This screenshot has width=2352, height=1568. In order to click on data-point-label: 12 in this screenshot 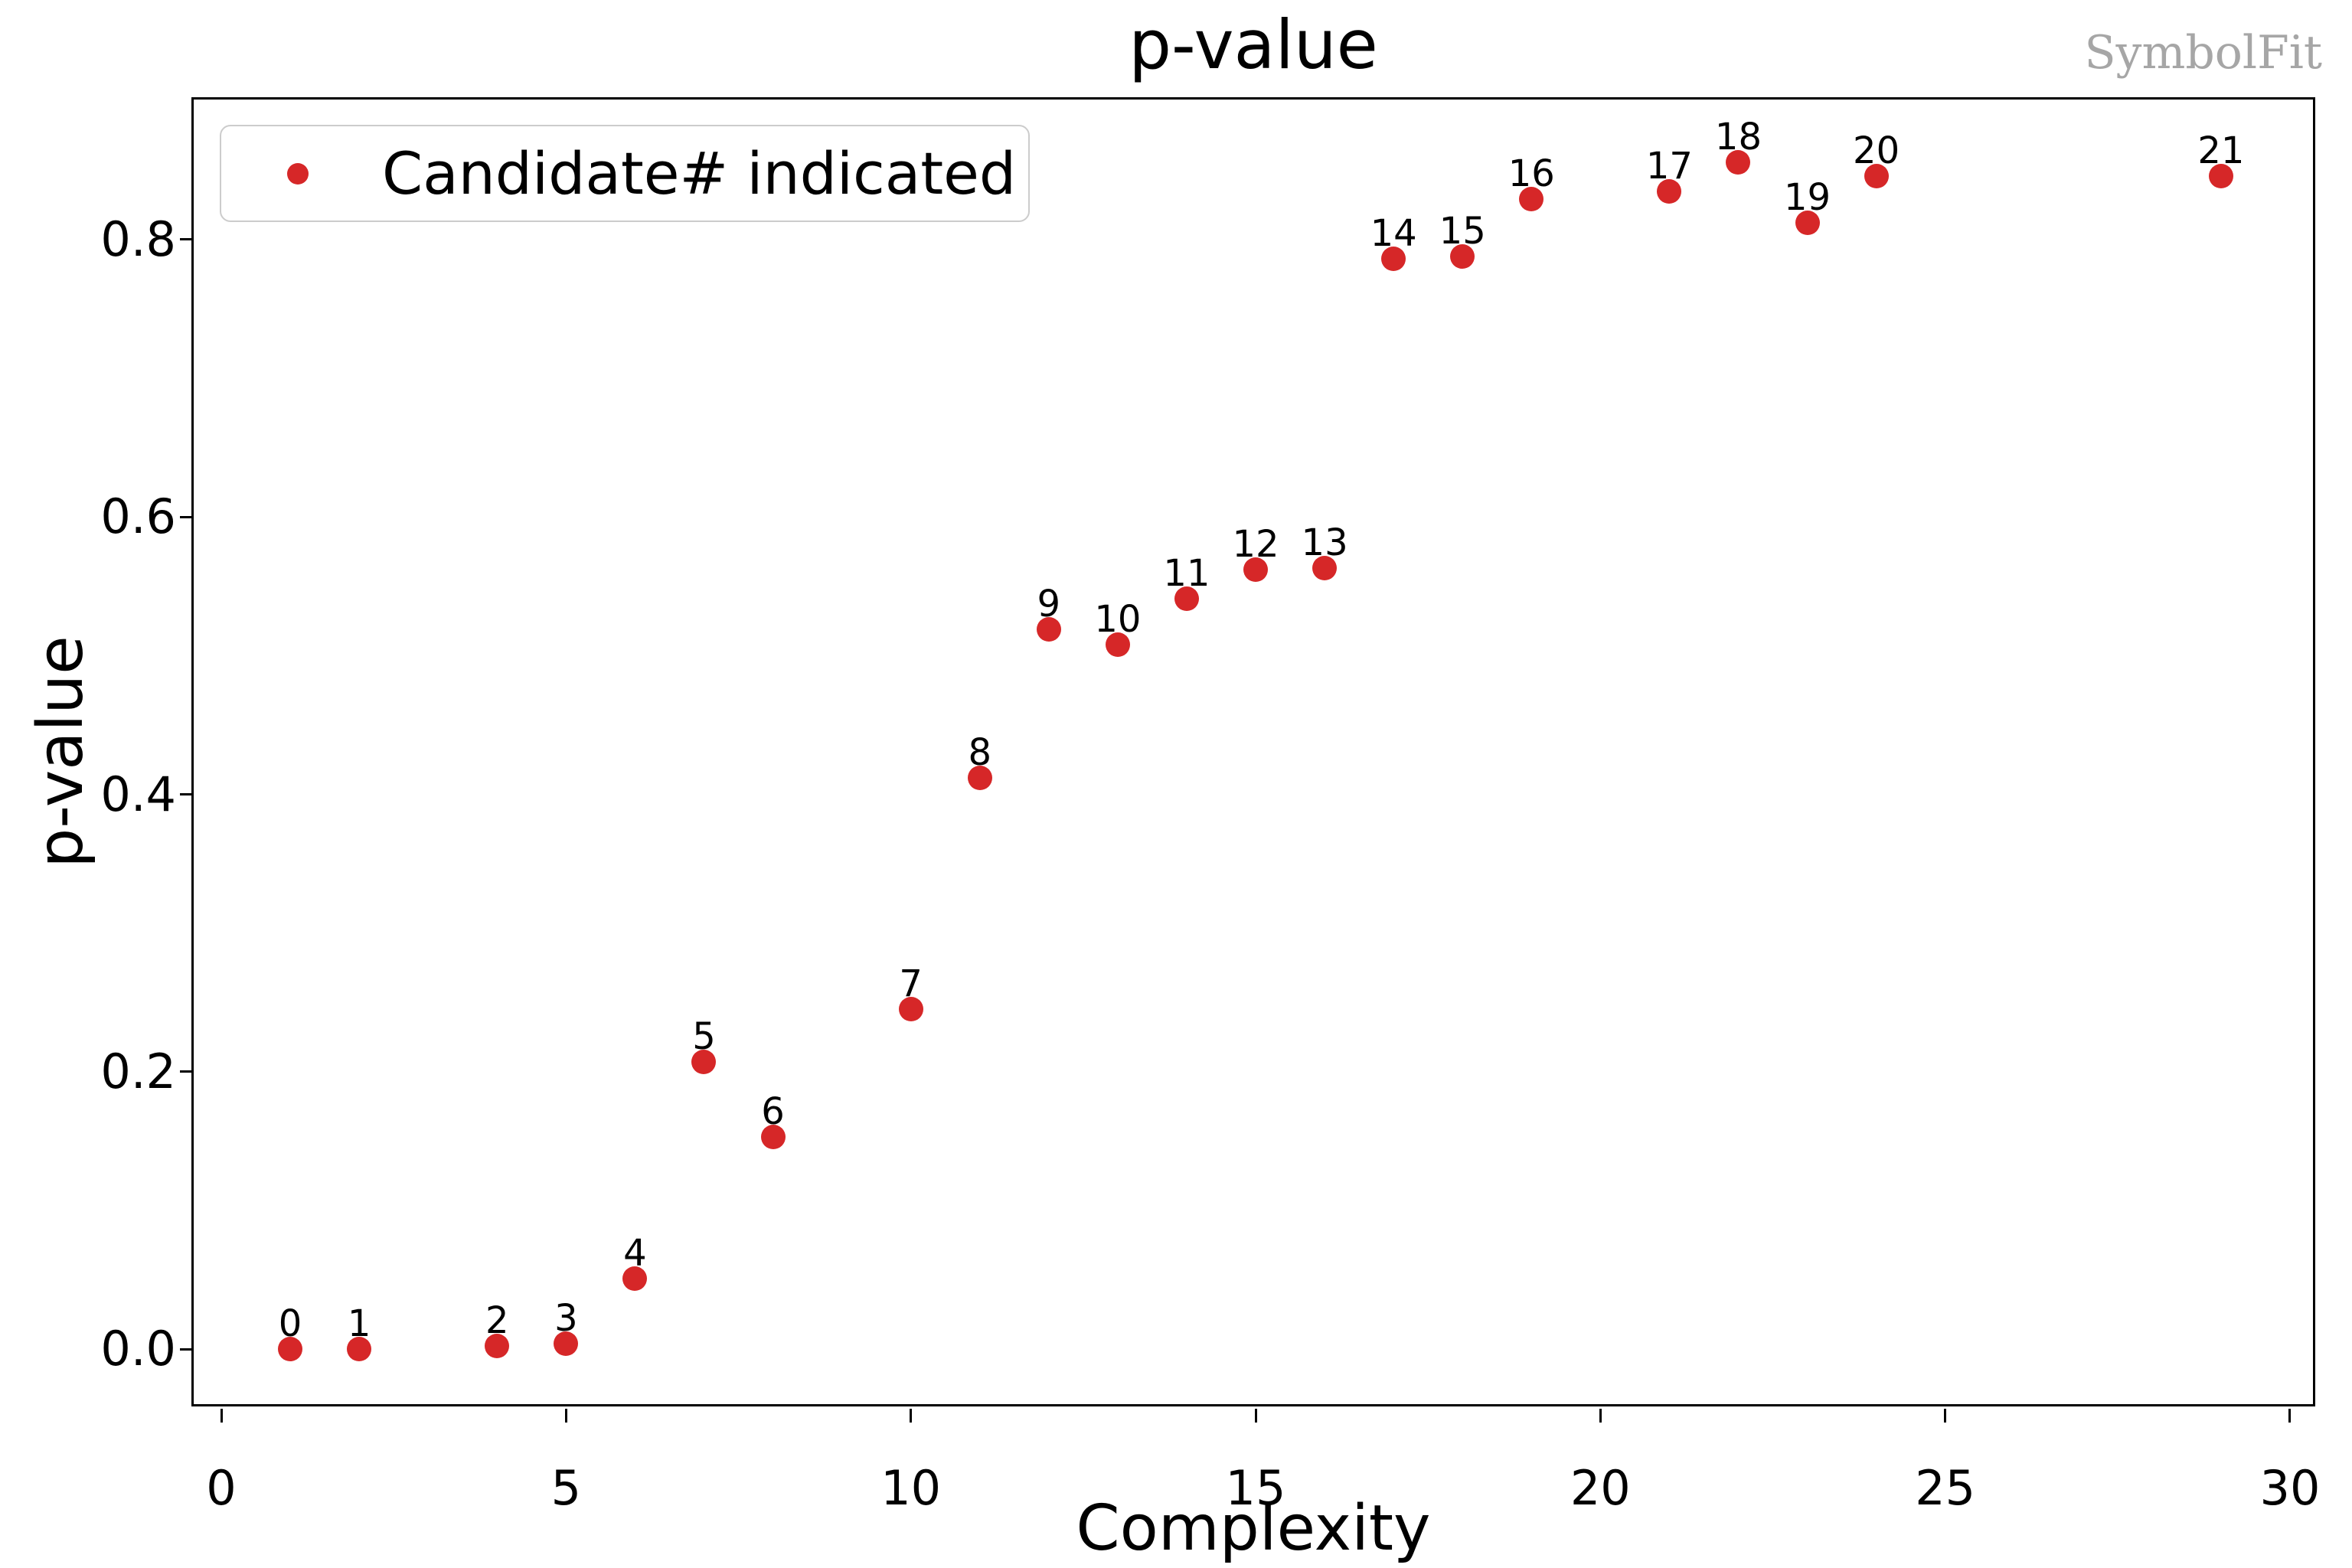, I will do `click(1255, 545)`.